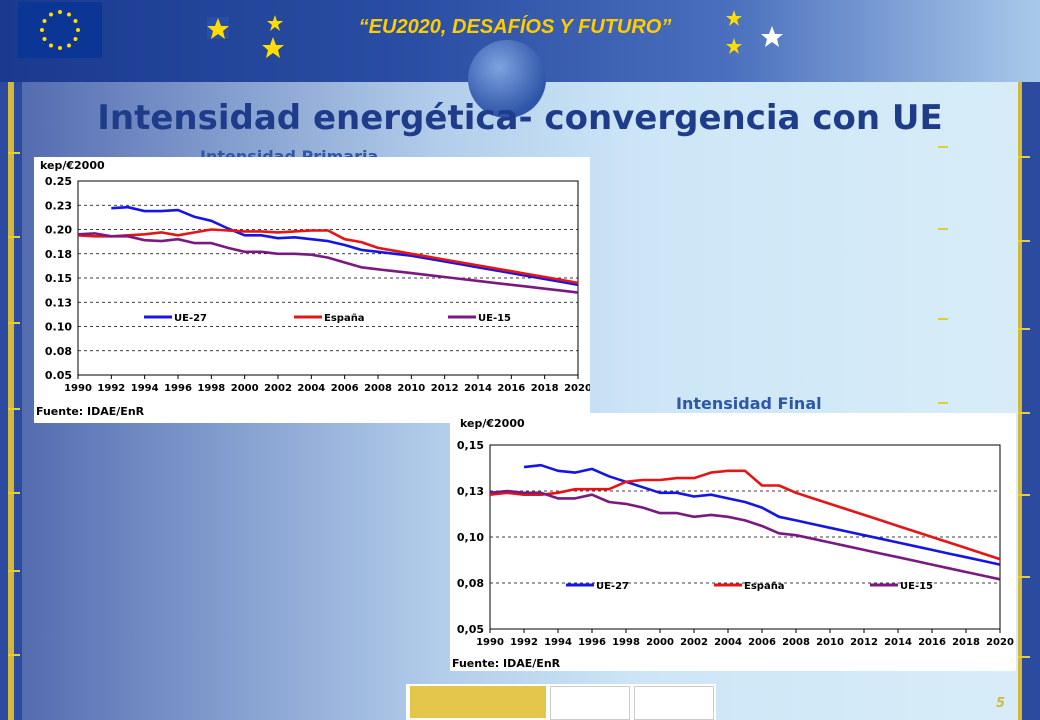 The width and height of the screenshot is (1040, 720). What do you see at coordinates (470, 537) in the screenshot?
I see `y-tick-label: 0,10` at bounding box center [470, 537].